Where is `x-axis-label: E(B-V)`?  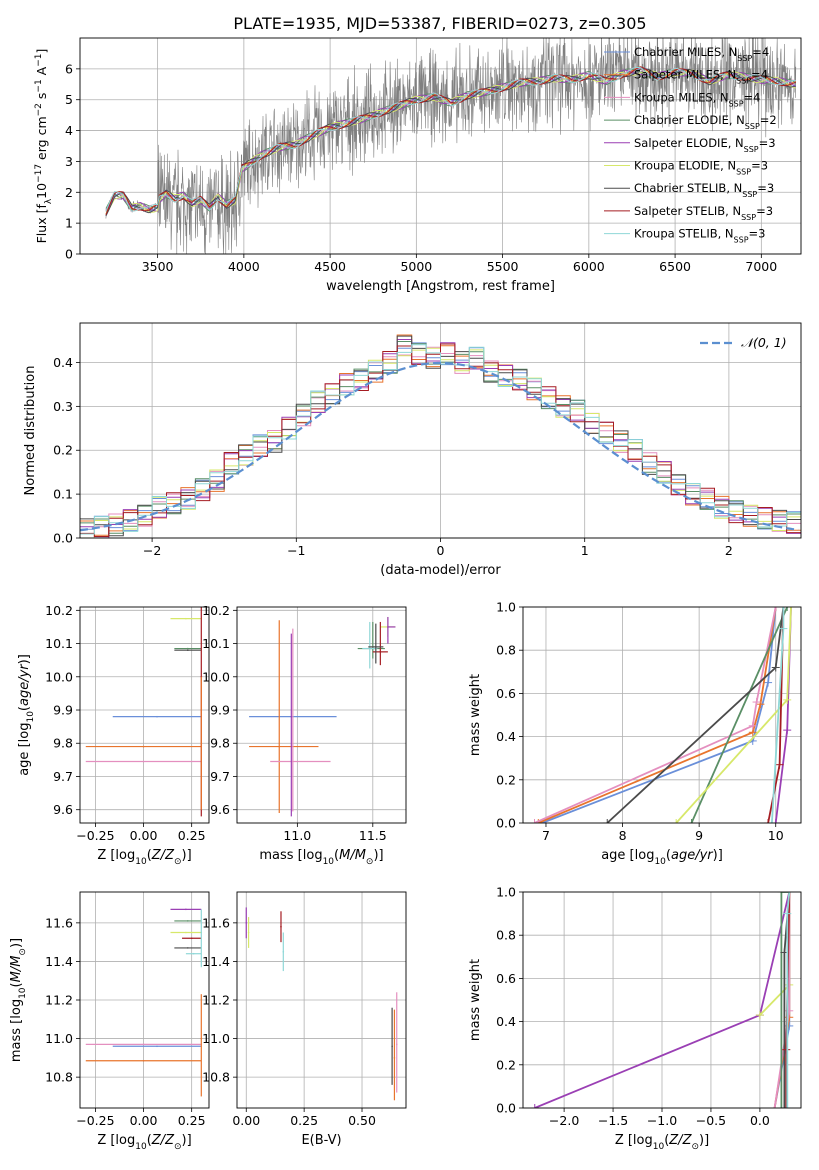
x-axis-label: E(B-V) is located at coordinates (321, 1140).